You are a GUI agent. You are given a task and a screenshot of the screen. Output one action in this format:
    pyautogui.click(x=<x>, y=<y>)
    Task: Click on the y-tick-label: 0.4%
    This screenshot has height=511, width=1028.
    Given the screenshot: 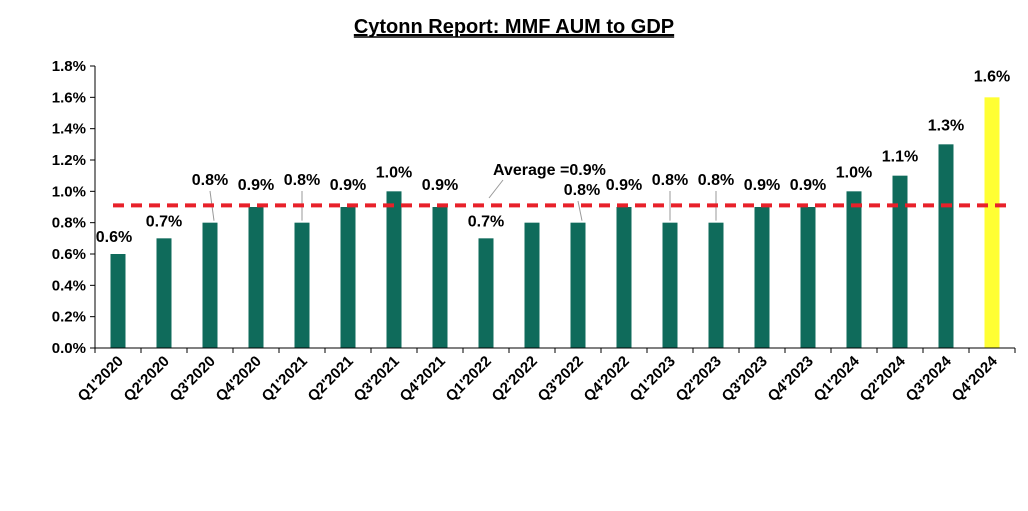 What is the action you would take?
    pyautogui.click(x=69, y=285)
    